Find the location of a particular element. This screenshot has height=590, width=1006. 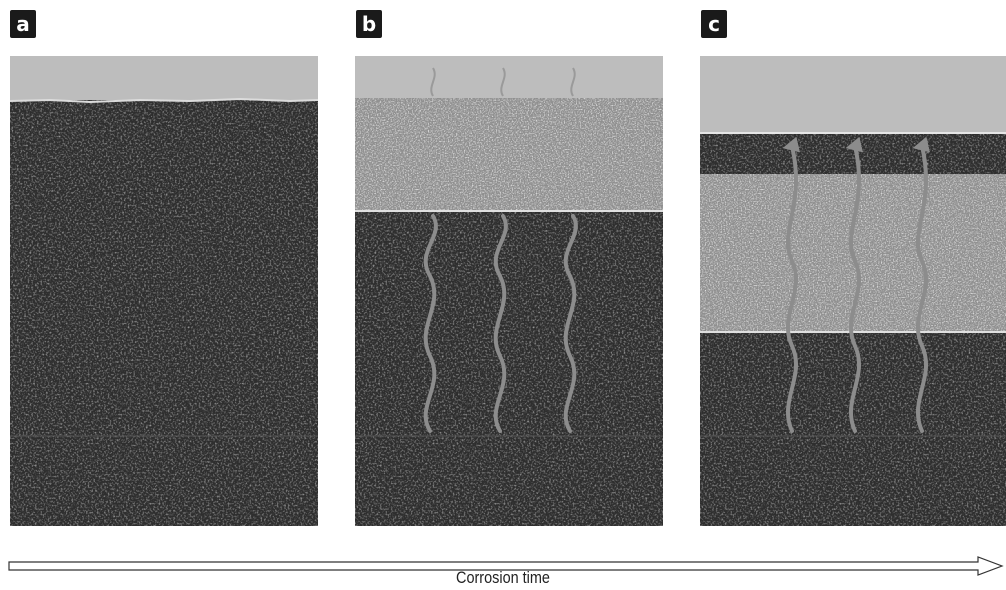

surface-edge is located at coordinates (164, 100).